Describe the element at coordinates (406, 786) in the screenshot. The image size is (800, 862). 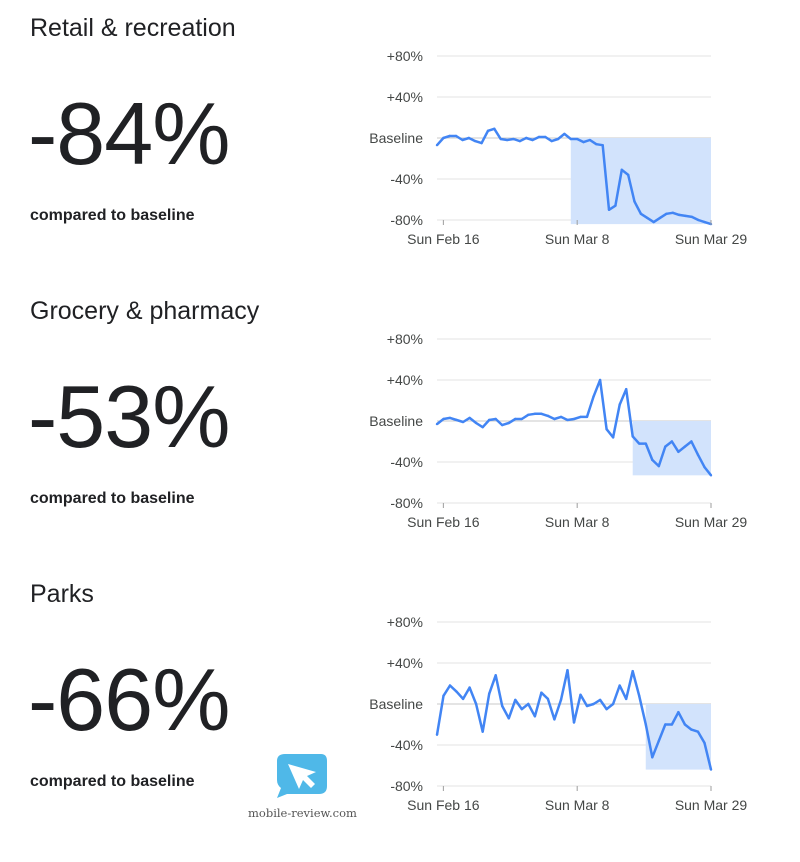
I see `y-tick-label: -80%` at that location.